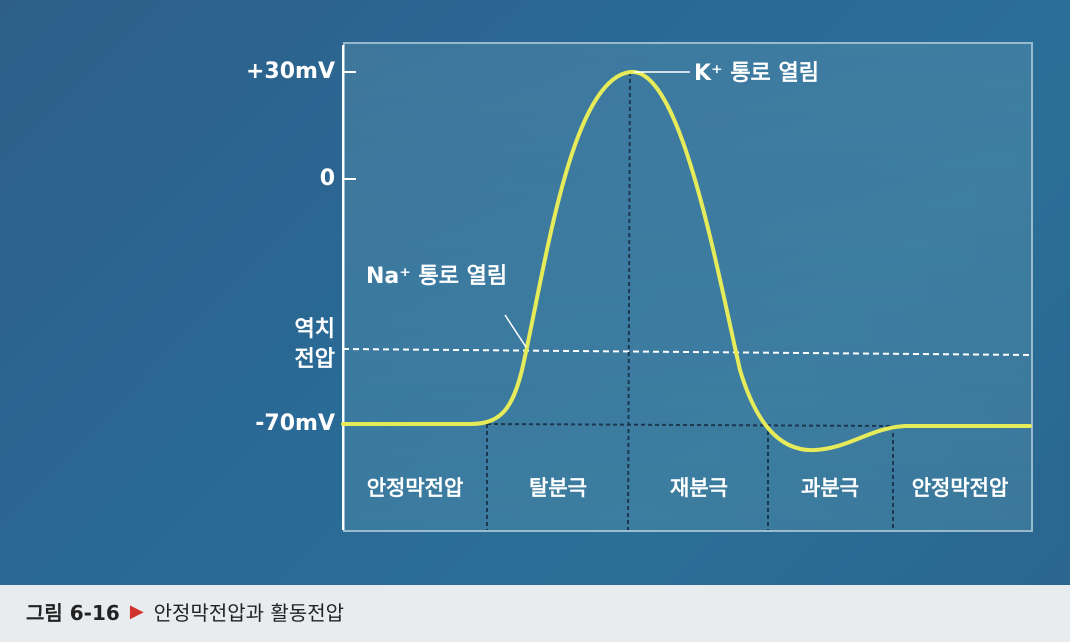 The width and height of the screenshot is (1070, 642). What do you see at coordinates (290, 71) in the screenshot?
I see `ytick-plus30: +30mV` at bounding box center [290, 71].